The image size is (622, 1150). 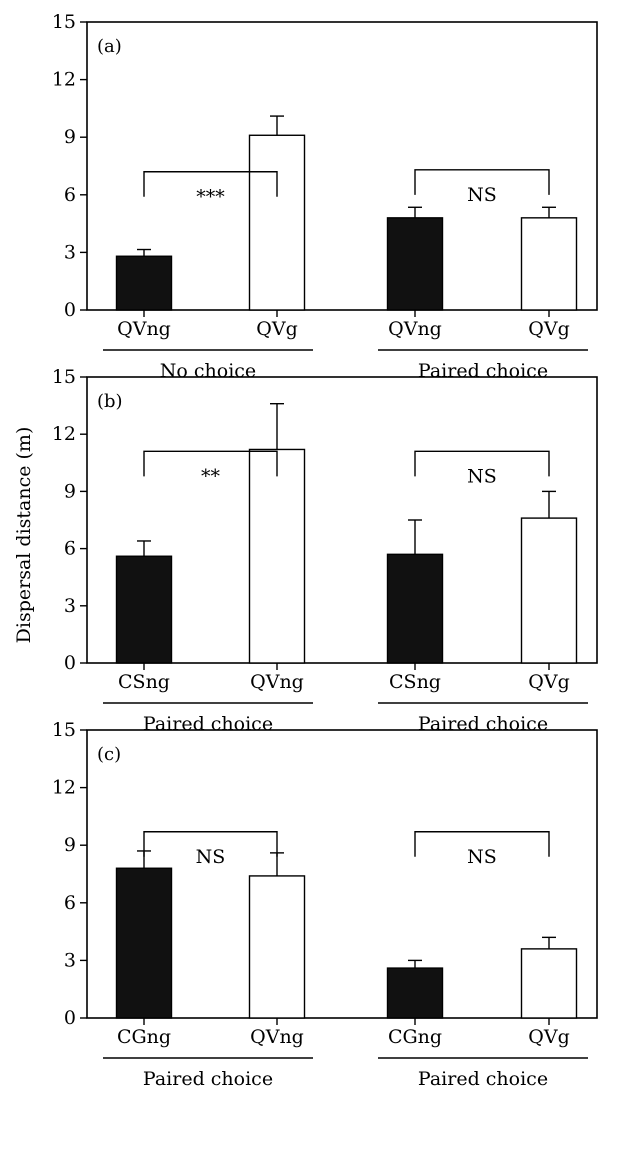 I want to click on significance-label: **, so click(x=211, y=476).